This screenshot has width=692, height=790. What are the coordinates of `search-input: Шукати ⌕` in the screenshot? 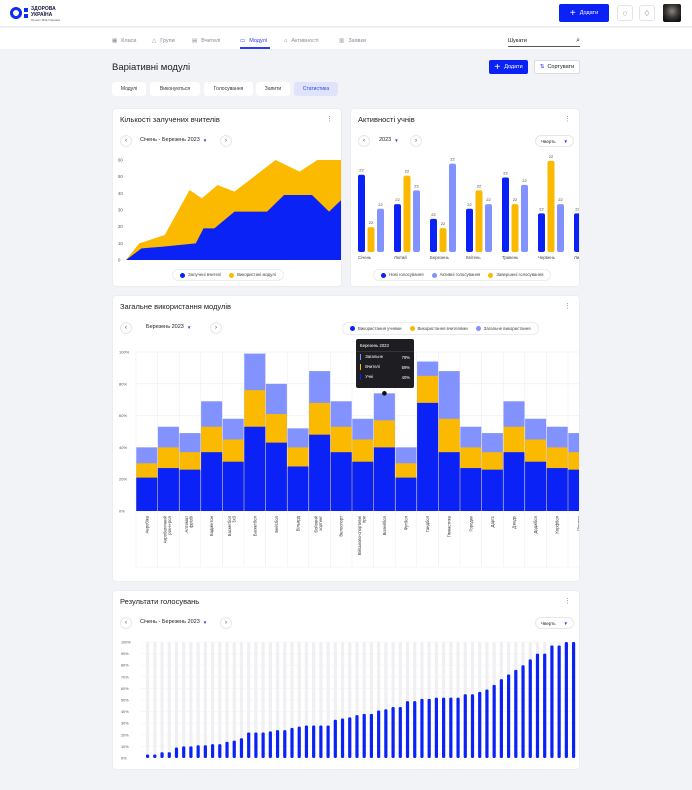 It's located at (544, 41).